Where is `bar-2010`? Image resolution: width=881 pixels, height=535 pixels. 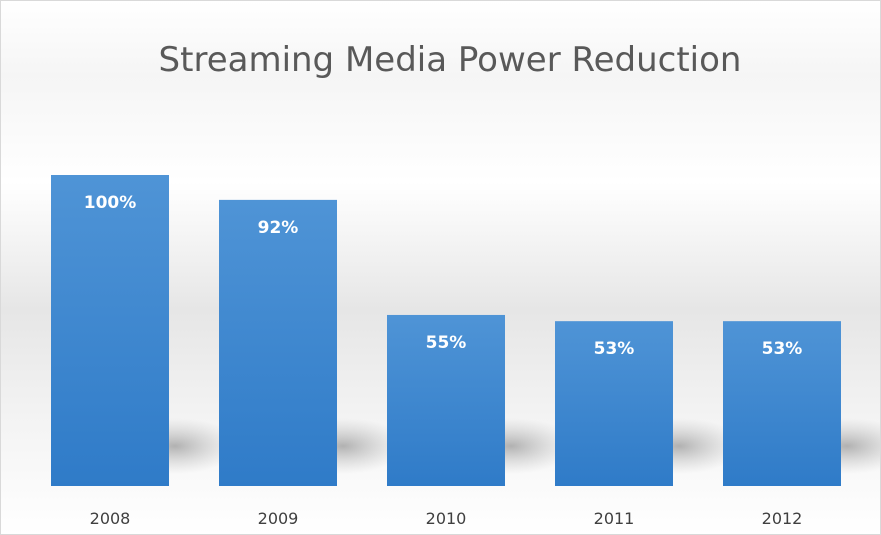
bar-2010 is located at coordinates (446, 400).